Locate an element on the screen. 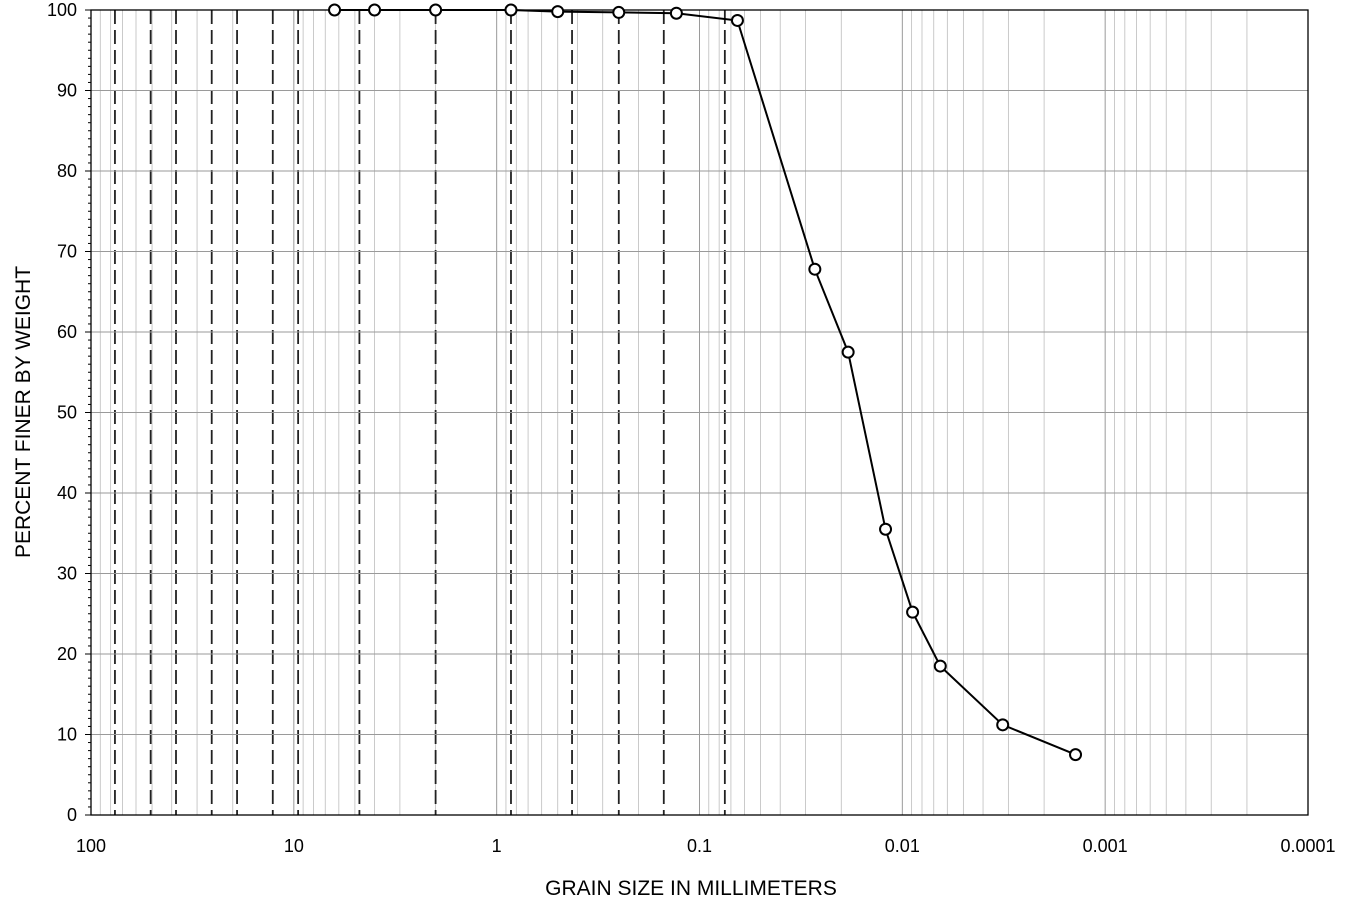  y-minor-ticks is located at coordinates (88, 412).